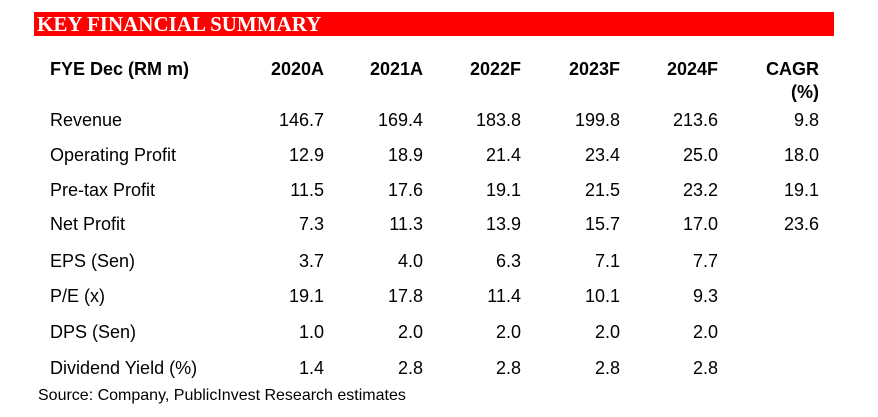 The width and height of the screenshot is (878, 417). What do you see at coordinates (607, 261) in the screenshot?
I see `table-cell: 7.1` at bounding box center [607, 261].